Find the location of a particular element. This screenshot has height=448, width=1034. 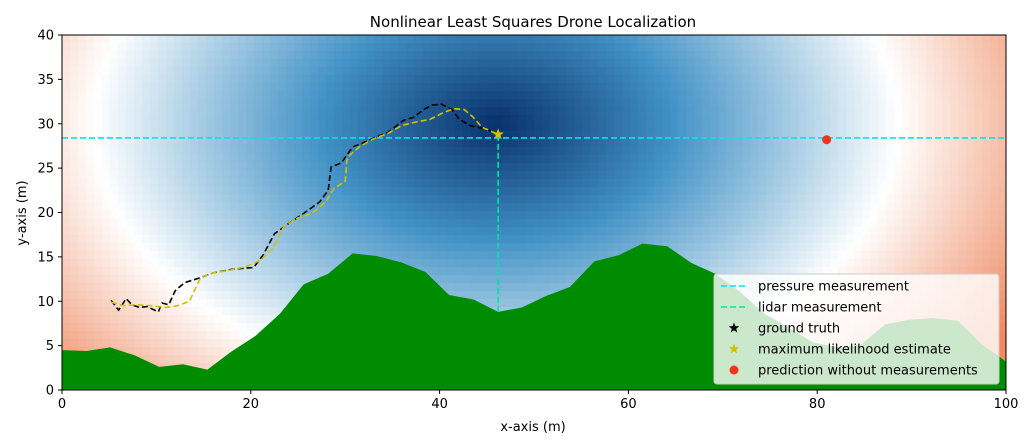

y-tick-label: 30 is located at coordinates (45, 124).